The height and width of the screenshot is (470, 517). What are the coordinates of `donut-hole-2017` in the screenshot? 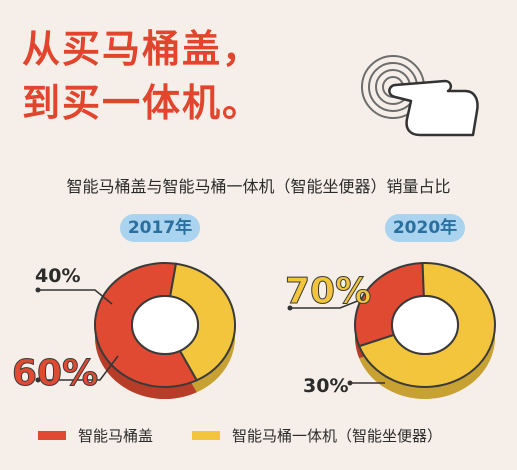 It's located at (165, 325).